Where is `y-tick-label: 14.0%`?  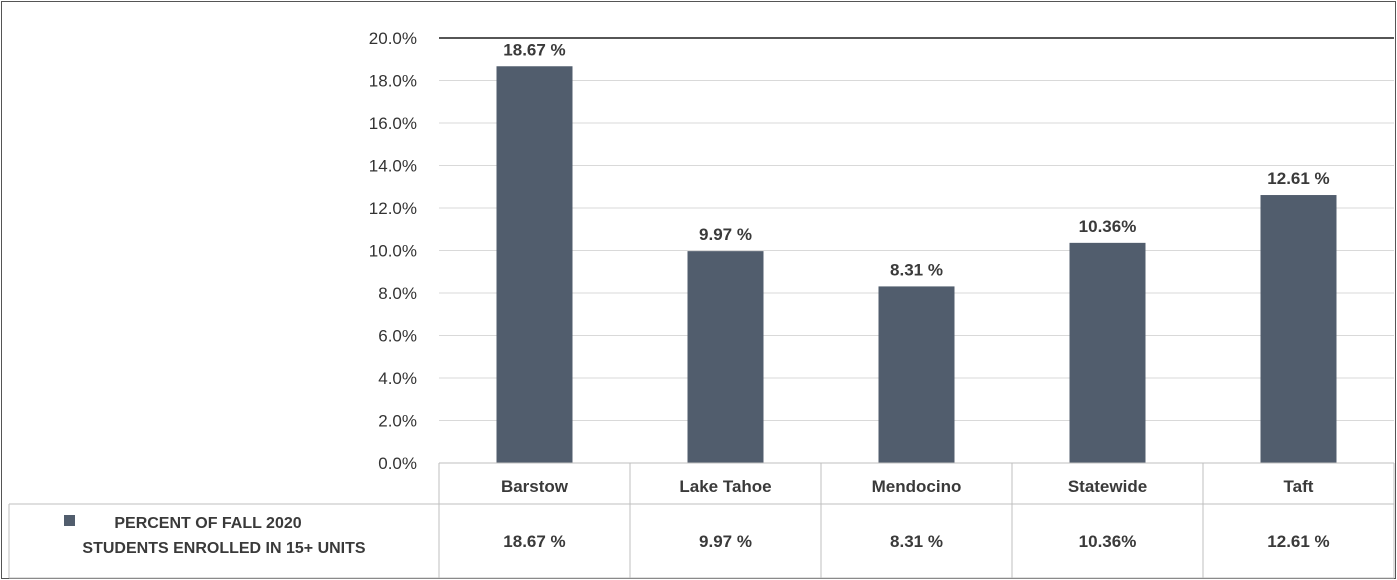 y-tick-label: 14.0% is located at coordinates (393, 166).